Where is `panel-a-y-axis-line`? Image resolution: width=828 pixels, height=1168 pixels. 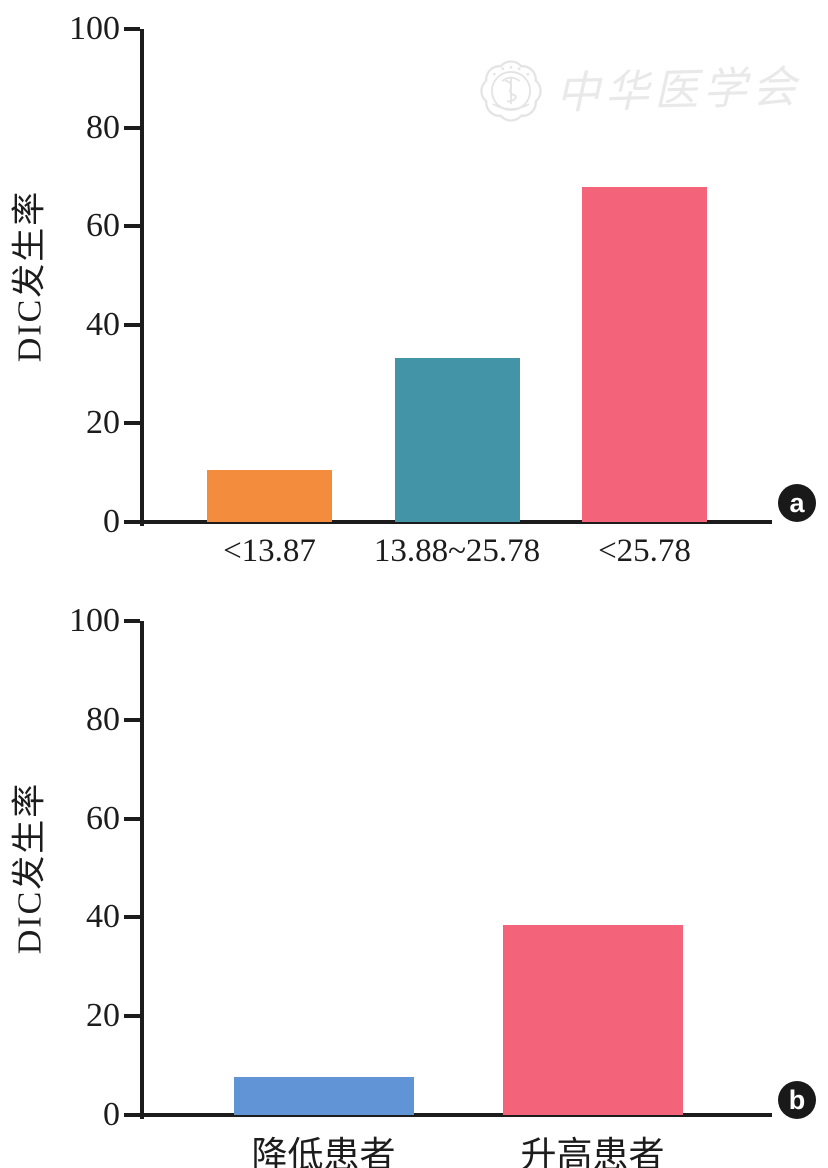 panel-a-y-axis-line is located at coordinates (142, 277).